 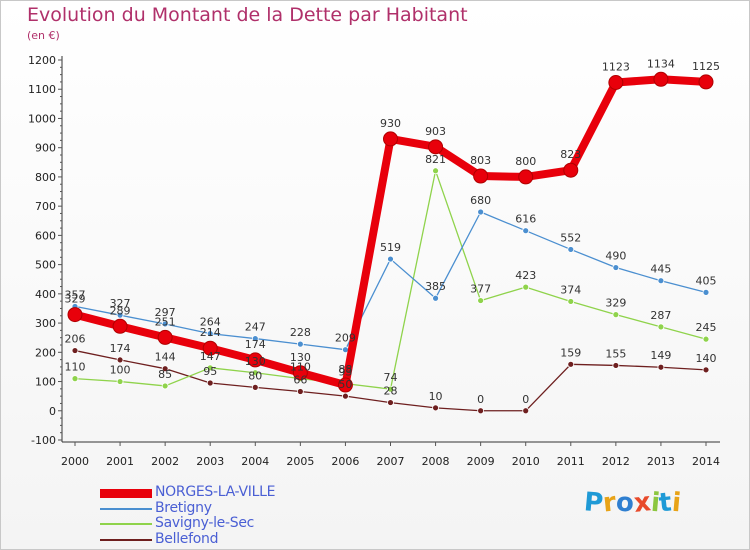 I want to click on data-label: 616, so click(x=525, y=219).